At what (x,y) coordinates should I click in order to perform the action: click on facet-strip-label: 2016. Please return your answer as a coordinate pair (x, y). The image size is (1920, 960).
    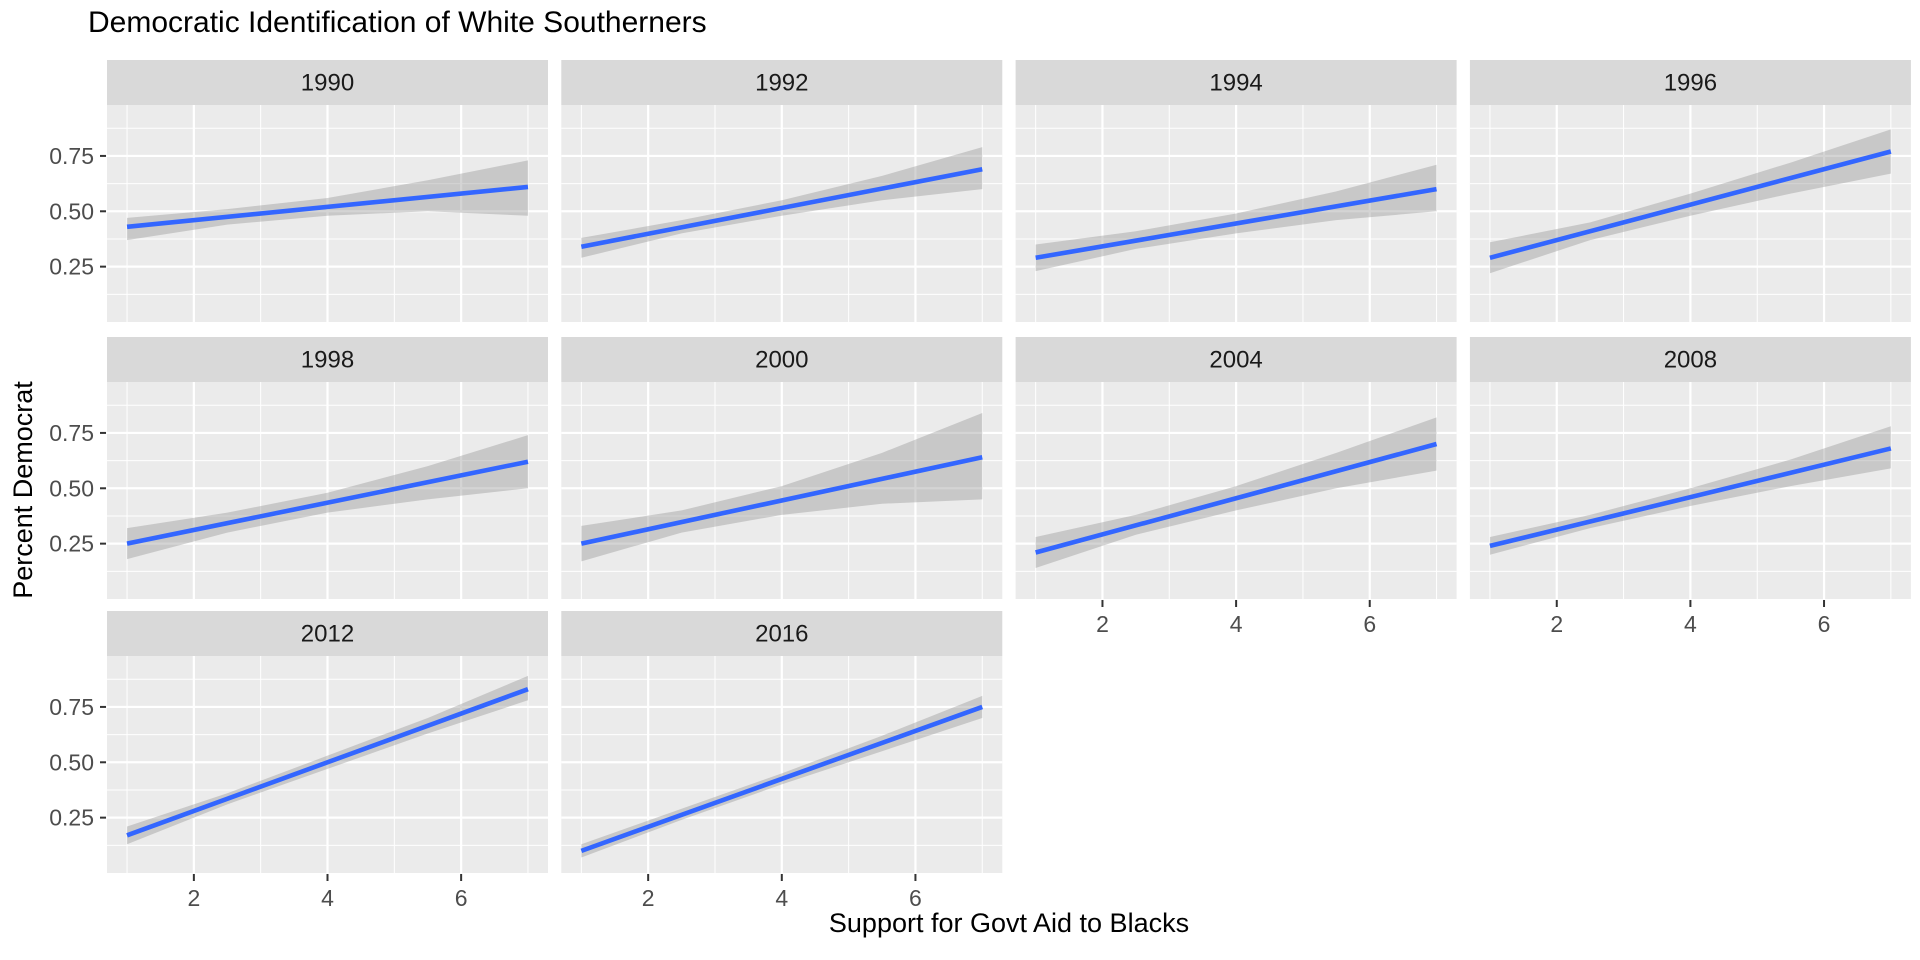
    Looking at the image, I should click on (781, 634).